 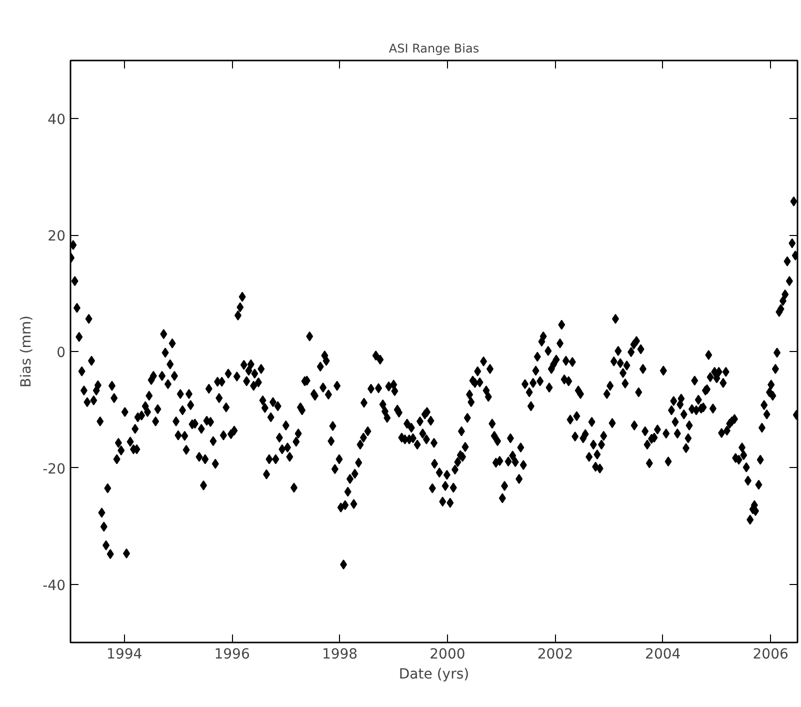 What do you see at coordinates (61, 353) in the screenshot?
I see `y-tick-label: 0` at bounding box center [61, 353].